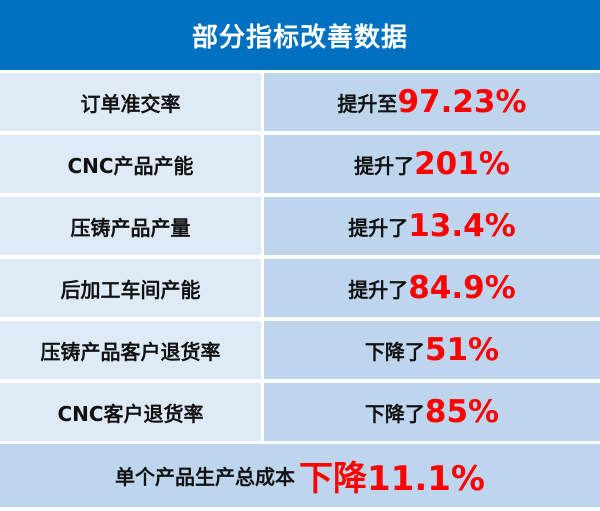 This screenshot has height=511, width=600. I want to click on metric-change: 提升至 97.23%, so click(432, 102).